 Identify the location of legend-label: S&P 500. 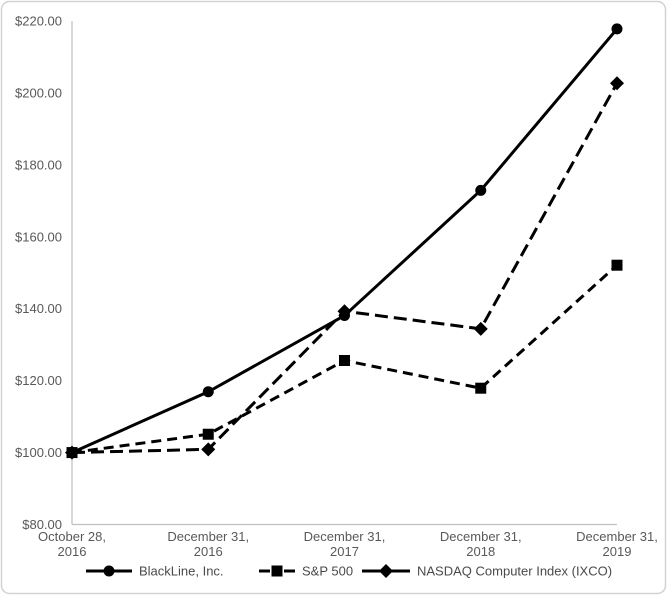
(327, 571).